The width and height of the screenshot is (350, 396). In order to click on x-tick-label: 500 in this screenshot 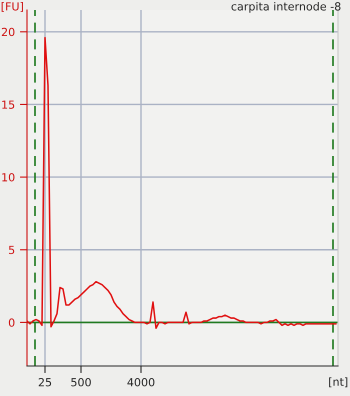, I will do `click(81, 382)`.